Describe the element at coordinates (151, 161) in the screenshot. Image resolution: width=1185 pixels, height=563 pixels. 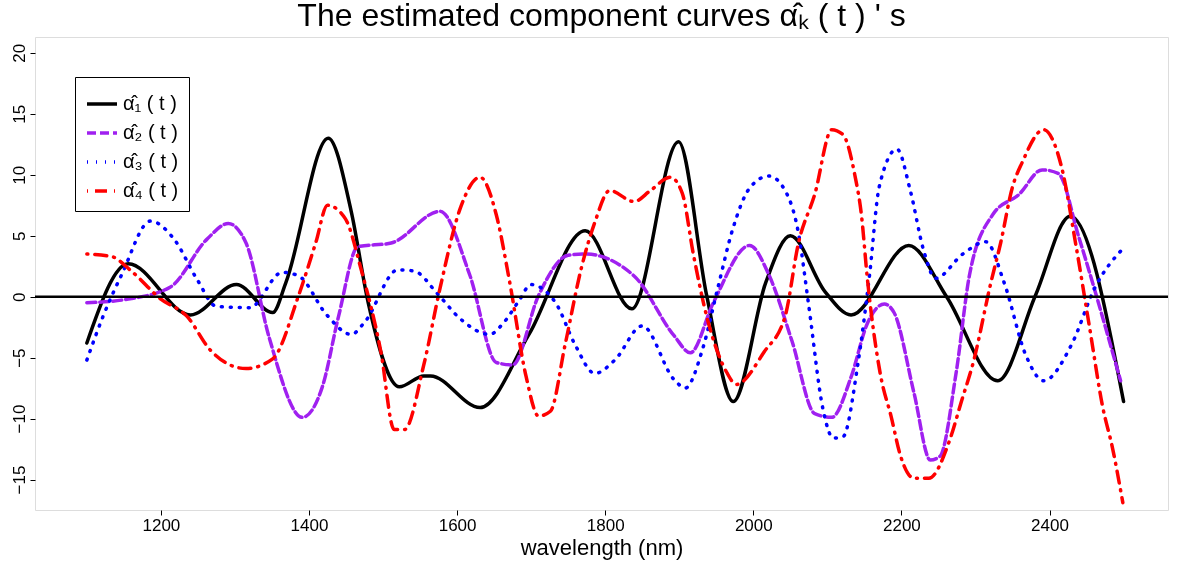
I see `legend-label: α̂₃ ( t )` at that location.